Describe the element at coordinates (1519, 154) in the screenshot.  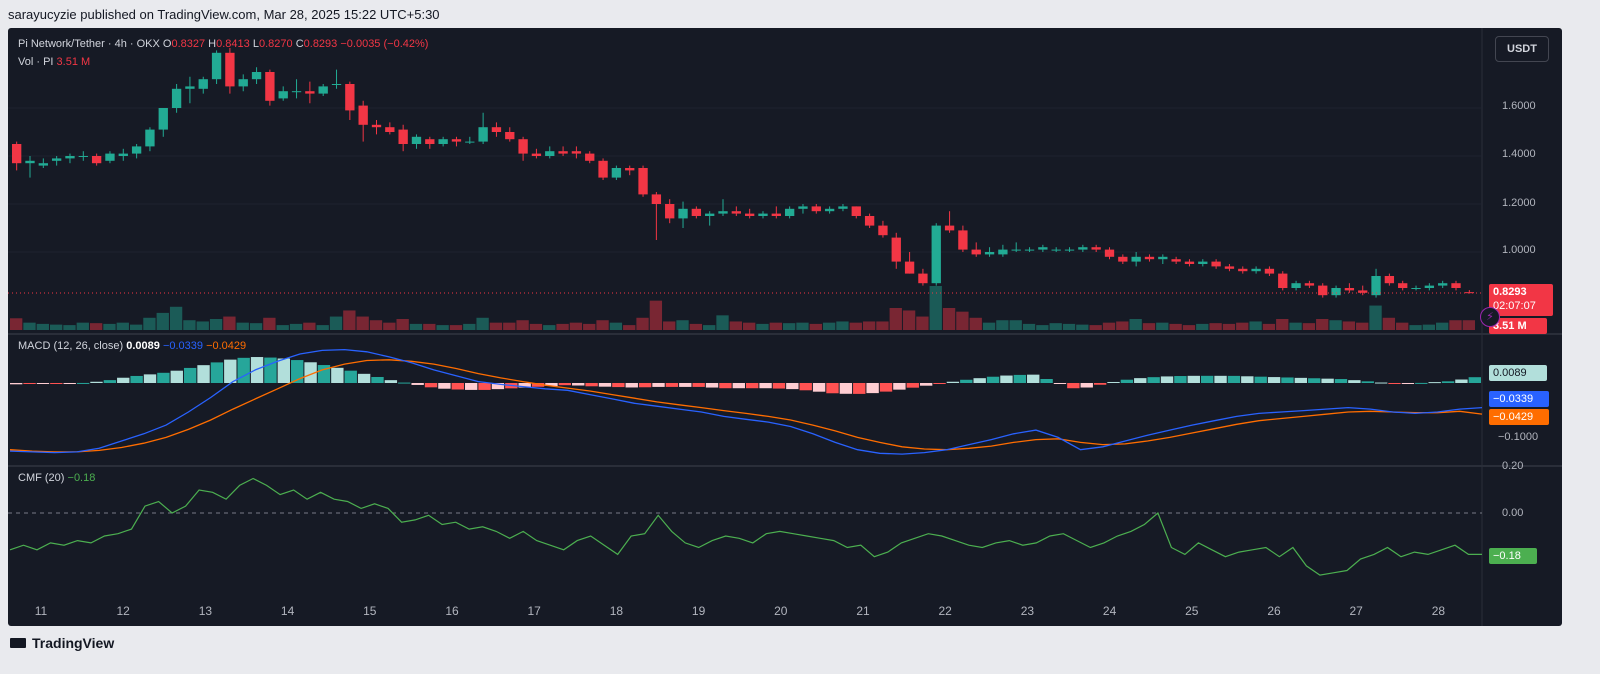
I see `price-tick: 1.4000` at that location.